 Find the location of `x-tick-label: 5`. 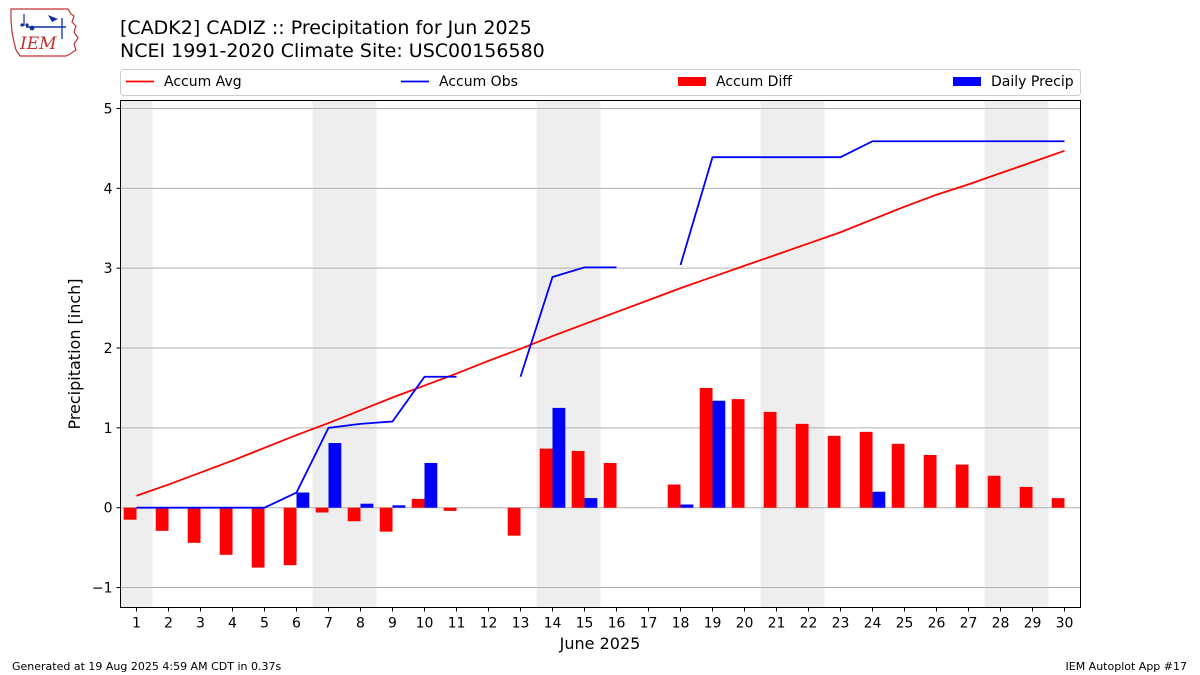

x-tick-label: 5 is located at coordinates (264, 624).